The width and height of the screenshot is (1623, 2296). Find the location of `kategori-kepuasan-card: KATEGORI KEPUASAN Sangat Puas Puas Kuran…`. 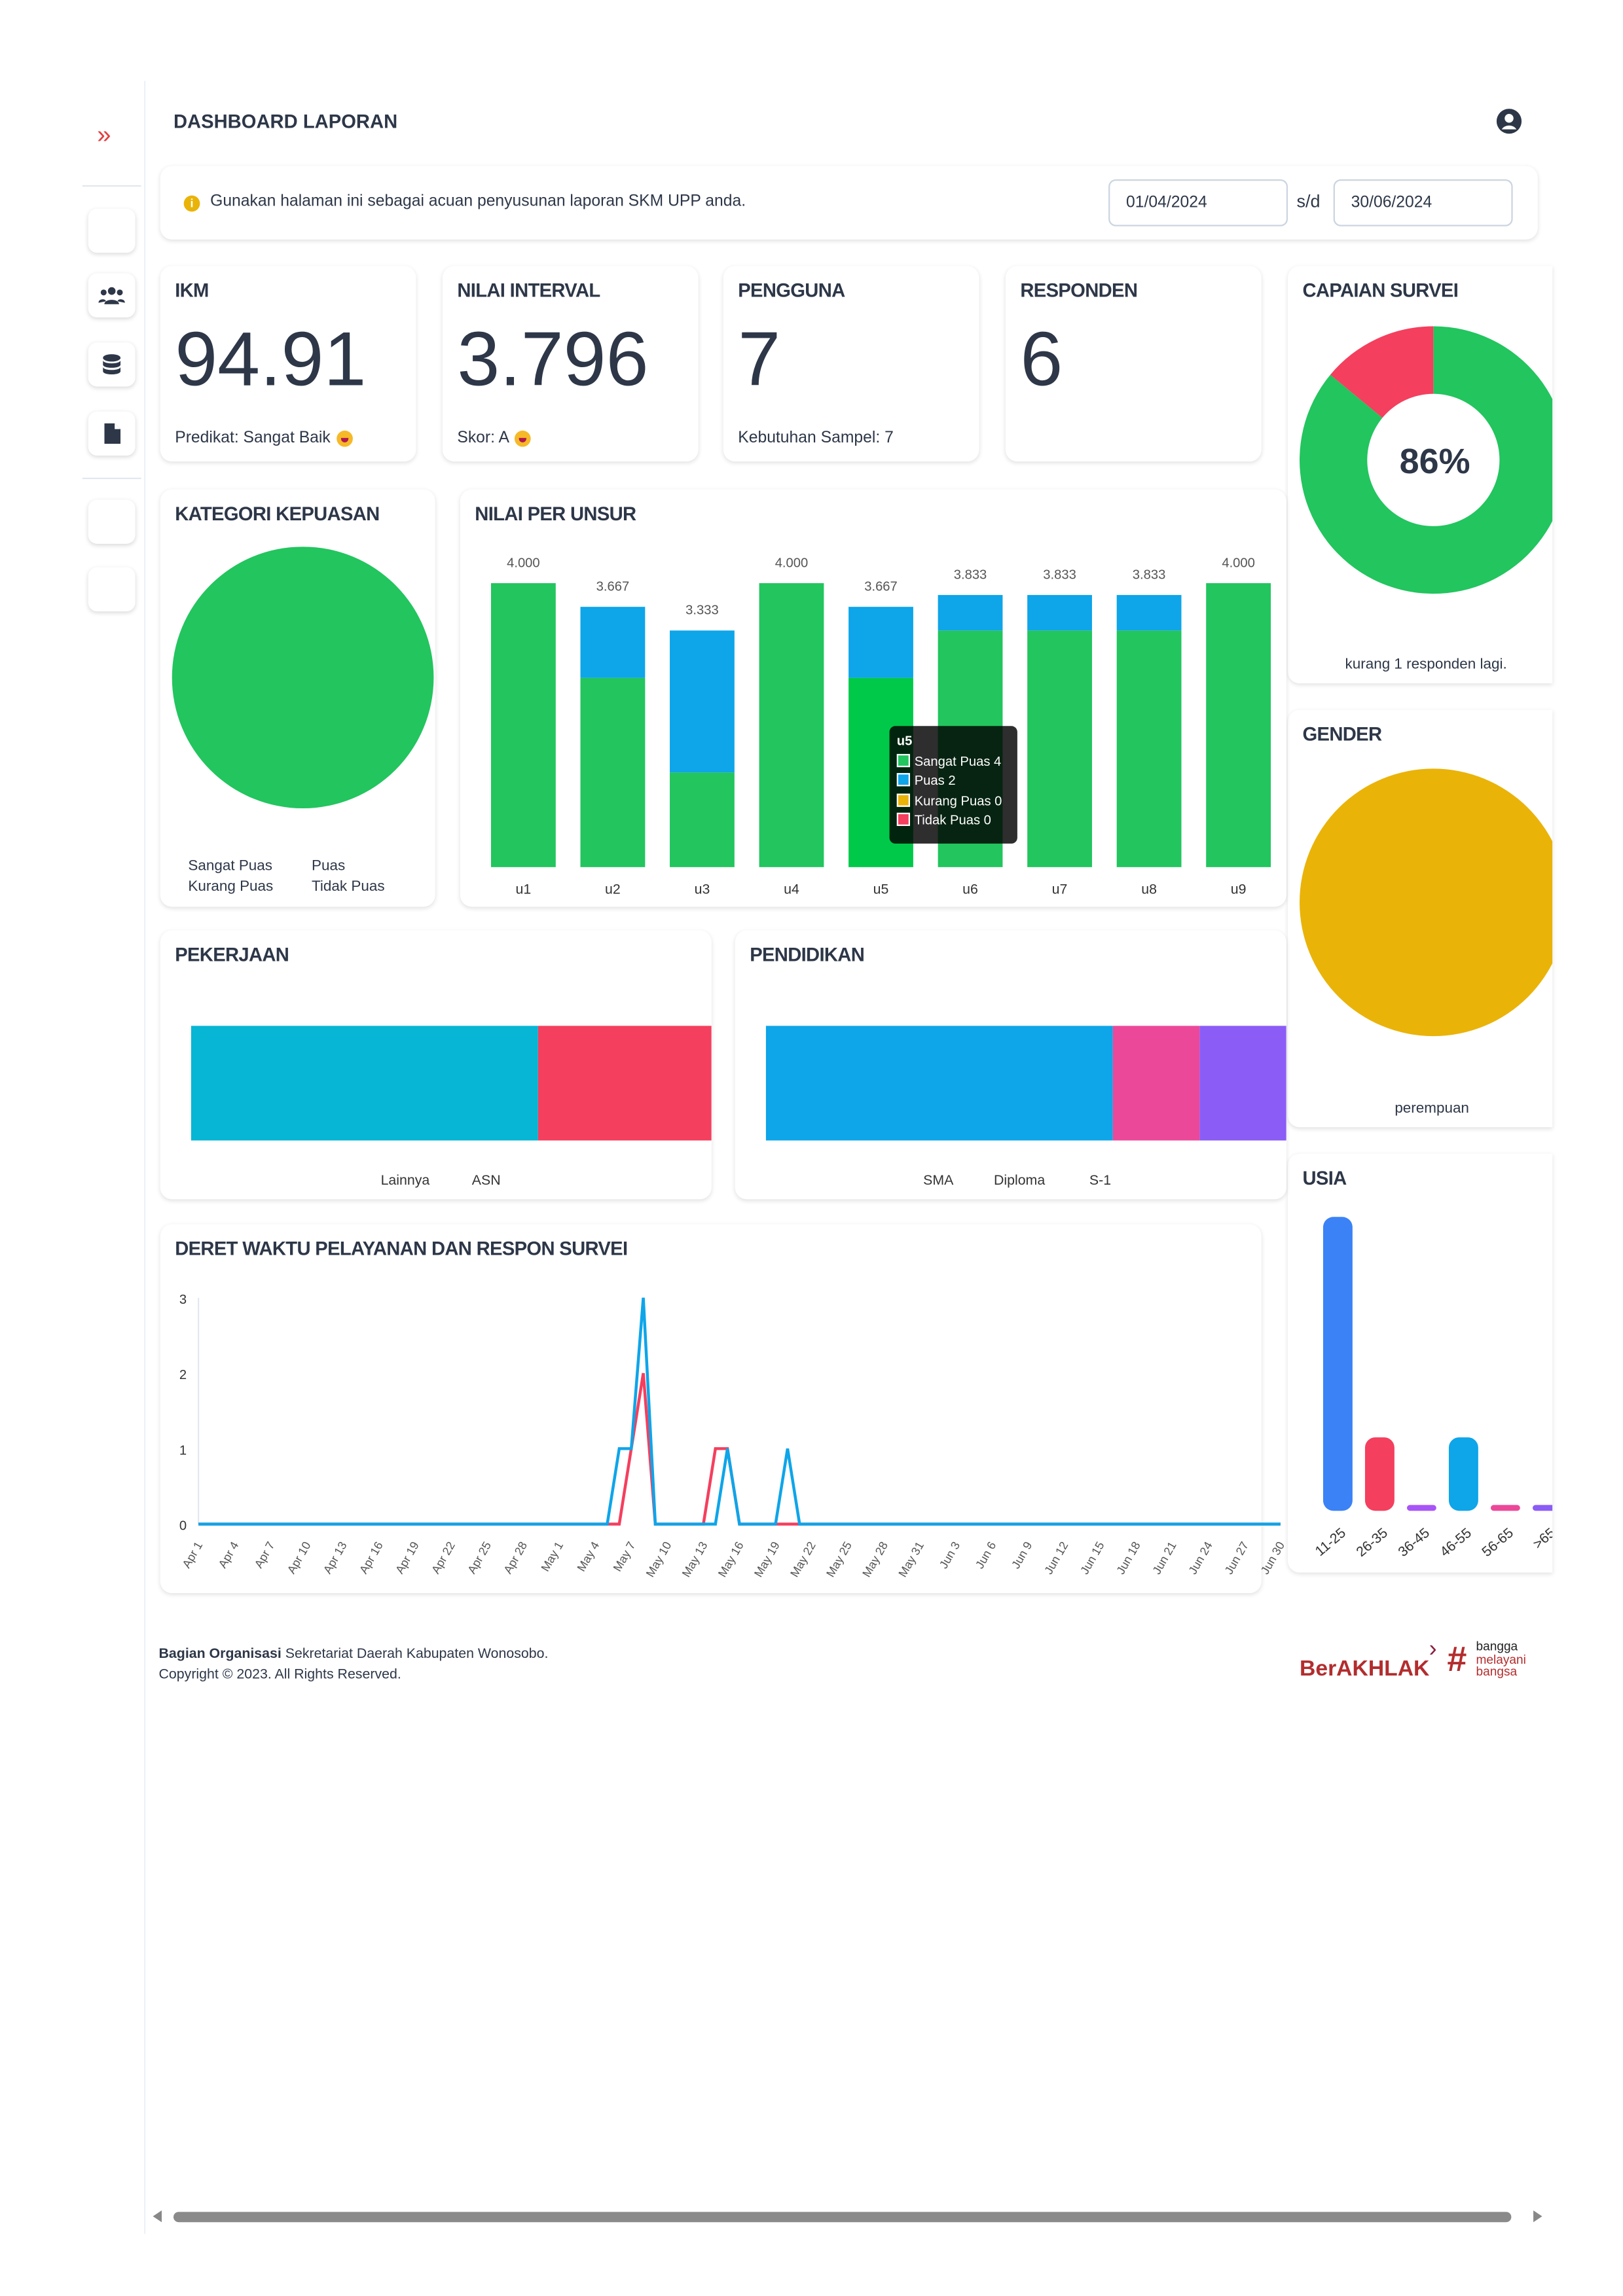

kategori-kepuasan-card: KATEGORI KEPUASAN Sangat Puas Puas Kuran… is located at coordinates (297, 698).